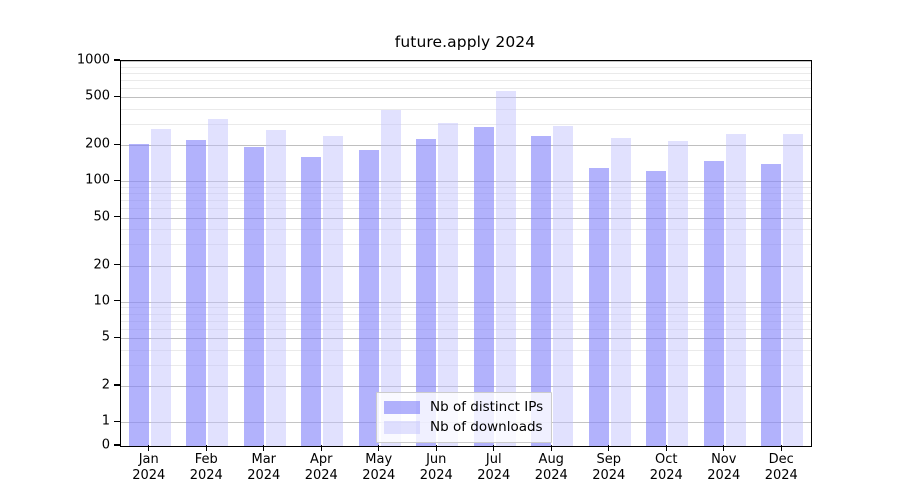 The width and height of the screenshot is (900, 500). I want to click on x-axis-tick-label: Oct 2024, so click(666, 468).